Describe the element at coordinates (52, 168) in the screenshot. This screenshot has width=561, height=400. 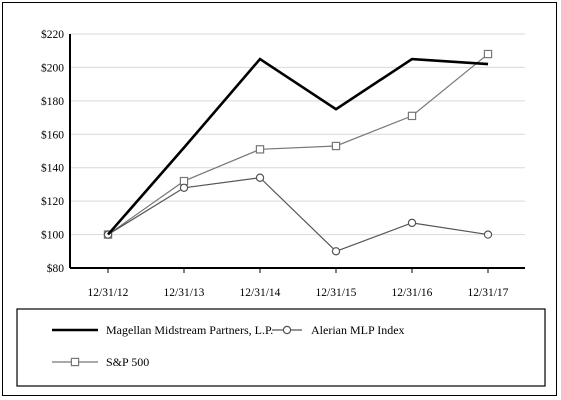
I see `y-tick-label: $140` at that location.